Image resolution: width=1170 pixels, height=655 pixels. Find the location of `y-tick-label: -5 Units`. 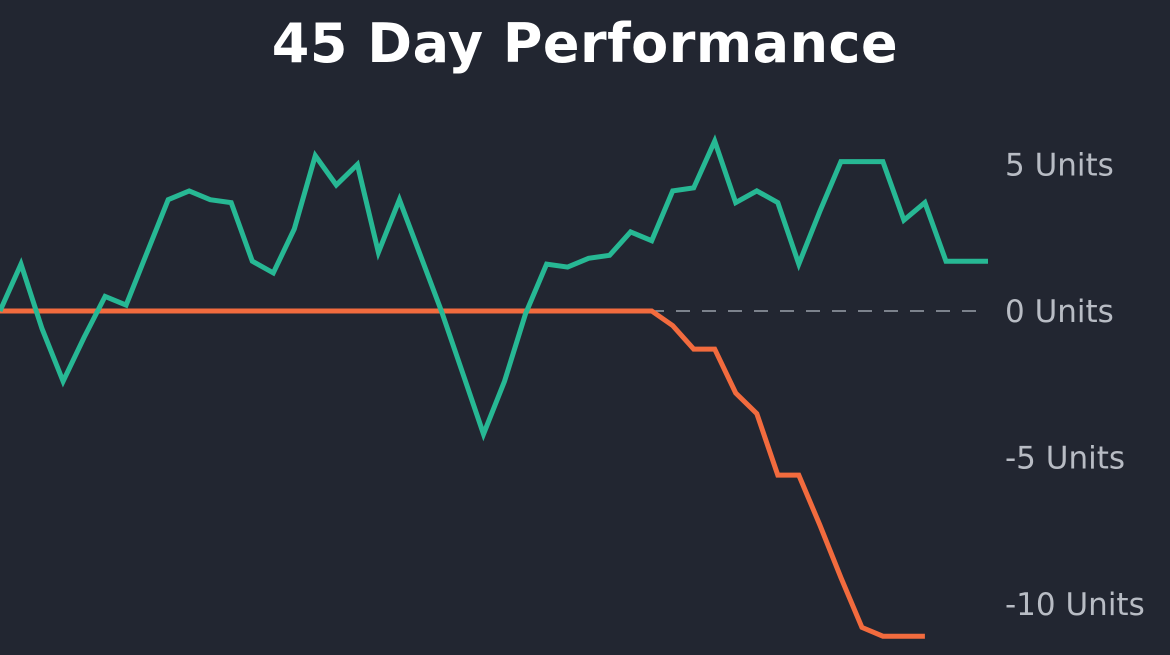

y-tick-label: -5 Units is located at coordinates (1065, 459).